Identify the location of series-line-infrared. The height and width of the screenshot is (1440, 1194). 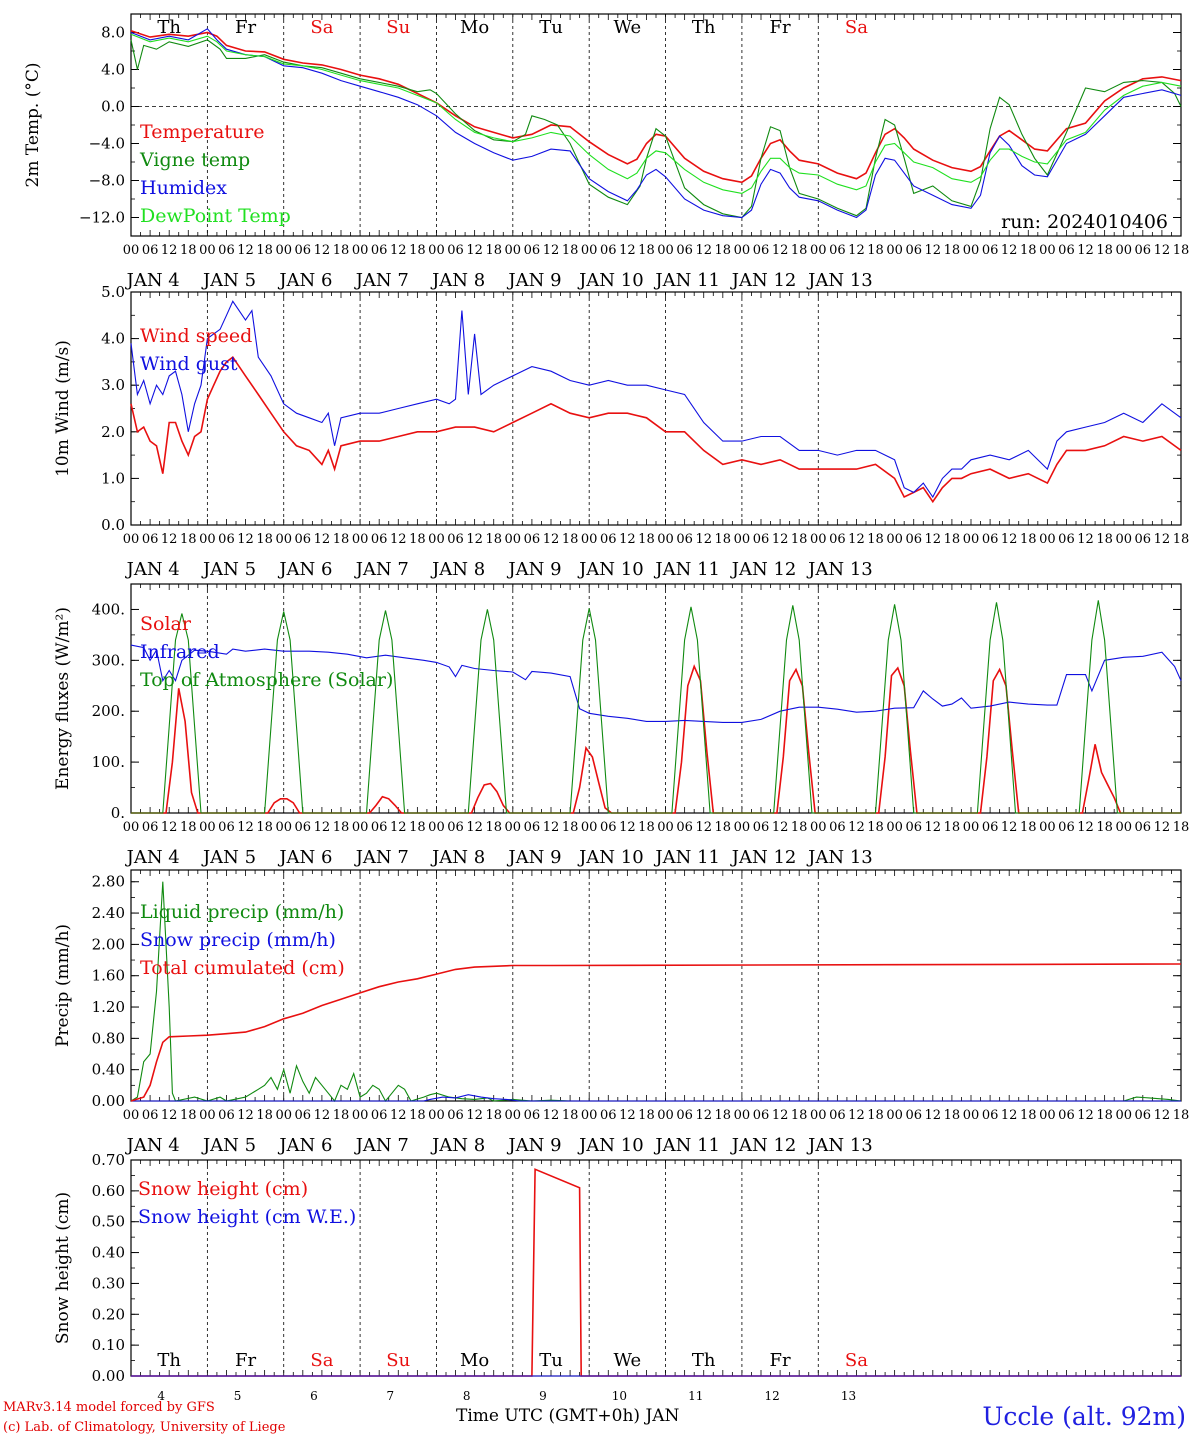
(656, 683).